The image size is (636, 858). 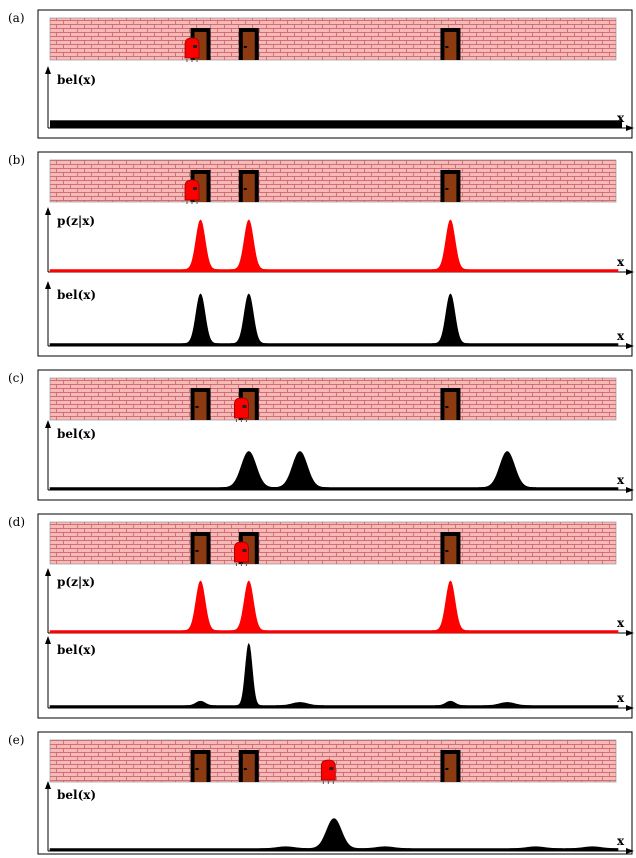 I want to click on panel-label: (d), so click(x=16, y=522).